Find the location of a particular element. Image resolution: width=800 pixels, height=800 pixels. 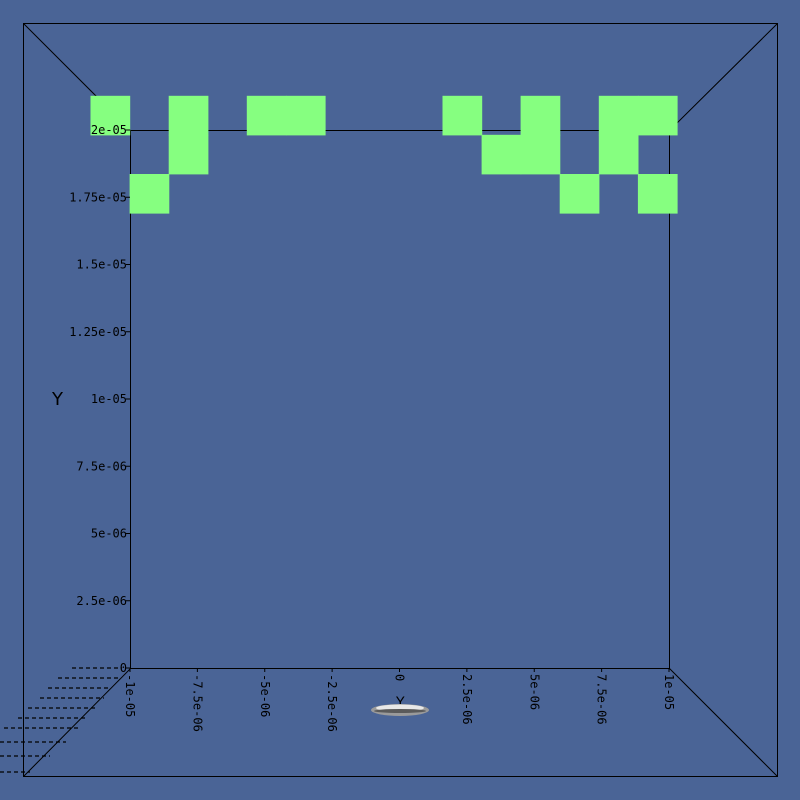

x-tick-label: -2.5e-06 is located at coordinates (332, 703).